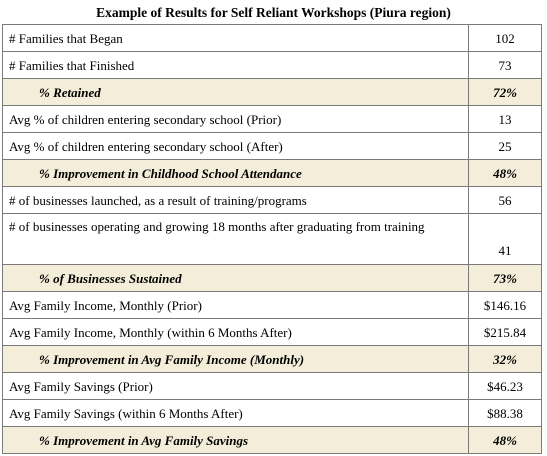  I want to click on row-value: $88.38, so click(505, 413).